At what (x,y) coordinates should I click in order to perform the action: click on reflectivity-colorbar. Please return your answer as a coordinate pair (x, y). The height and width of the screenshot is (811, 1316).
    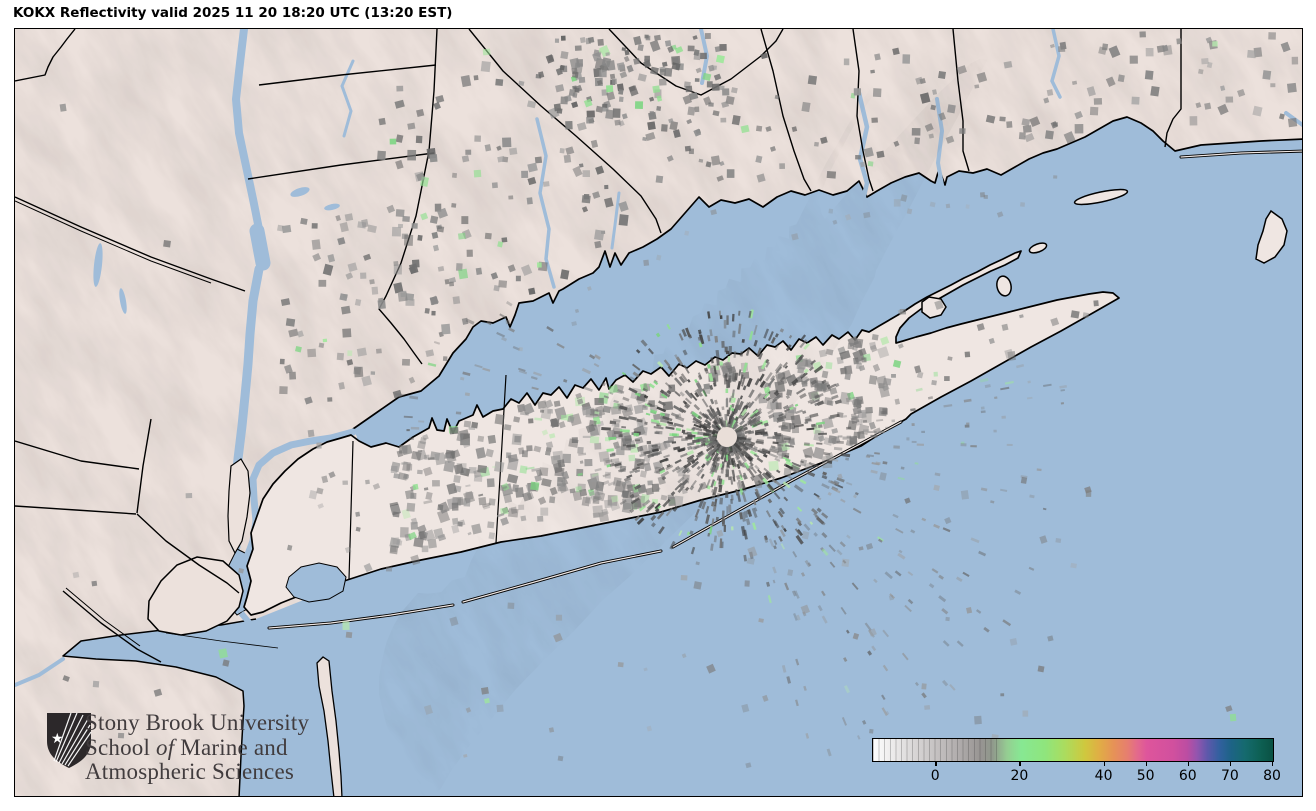
    Looking at the image, I should click on (1073, 750).